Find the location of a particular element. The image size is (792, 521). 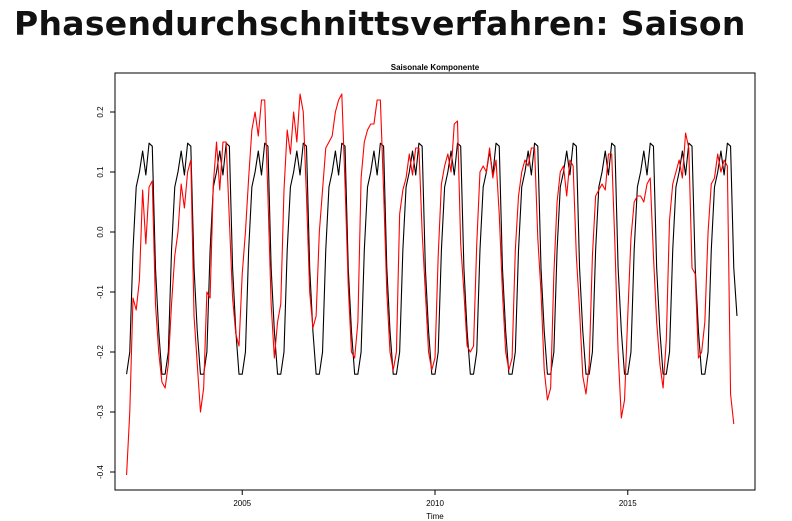

y-tick-label: -0.3 is located at coordinates (100, 412).